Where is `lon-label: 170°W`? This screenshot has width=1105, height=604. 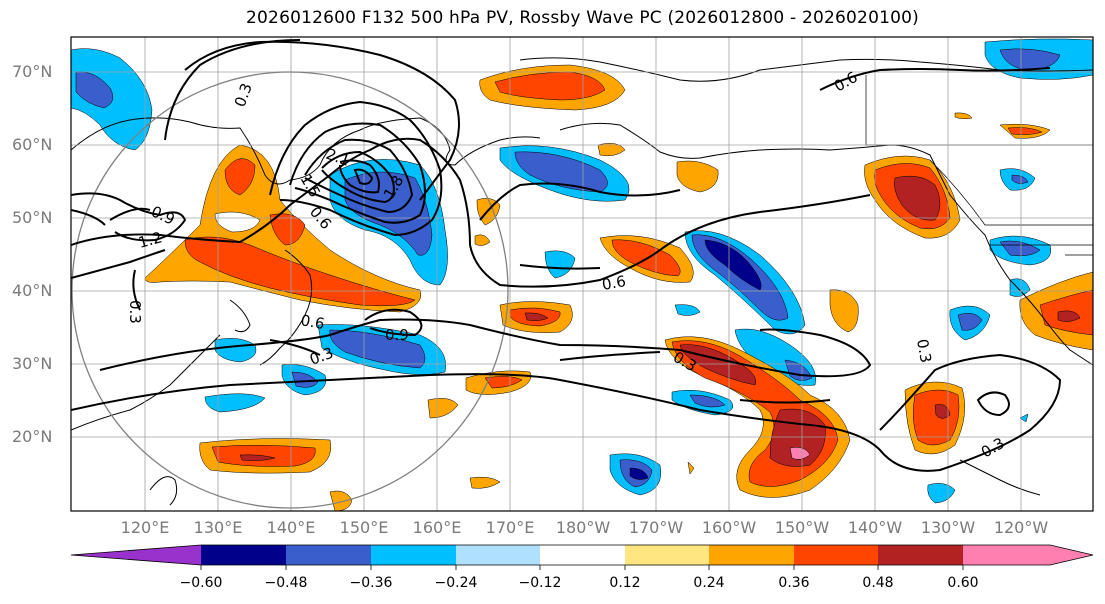
lon-label: 170°W is located at coordinates (656, 527).